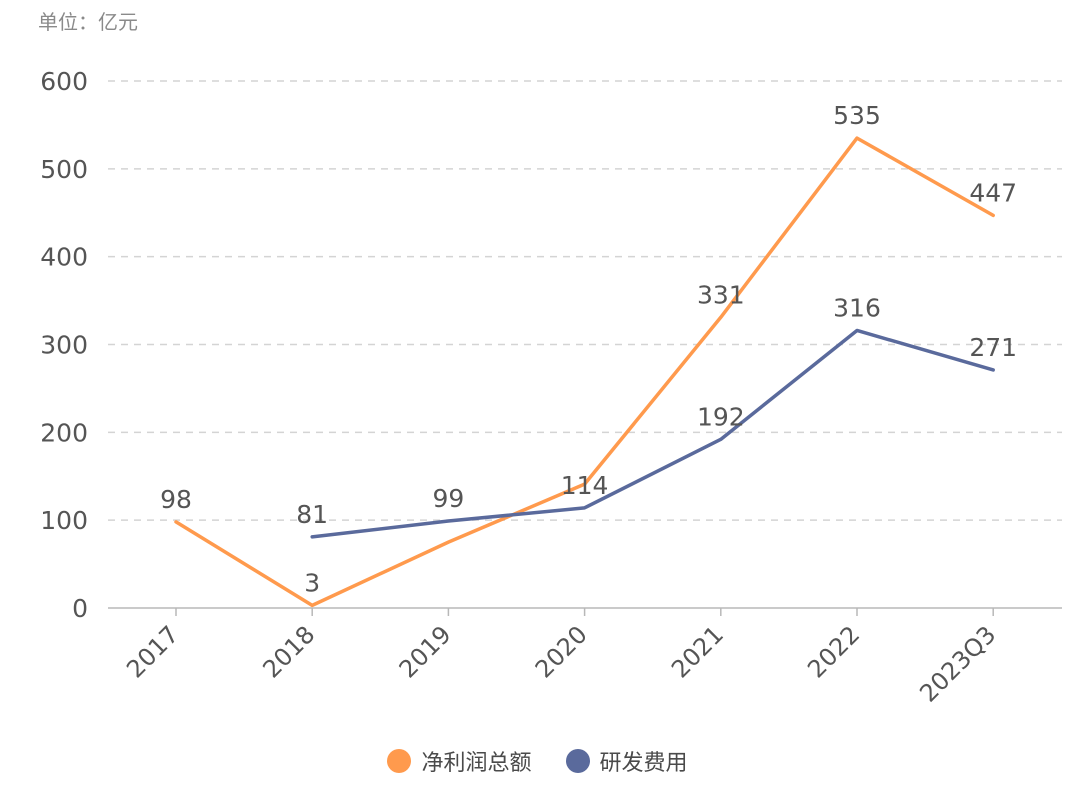  What do you see at coordinates (476, 763) in the screenshot?
I see `legend-label: 净利润总额` at bounding box center [476, 763].